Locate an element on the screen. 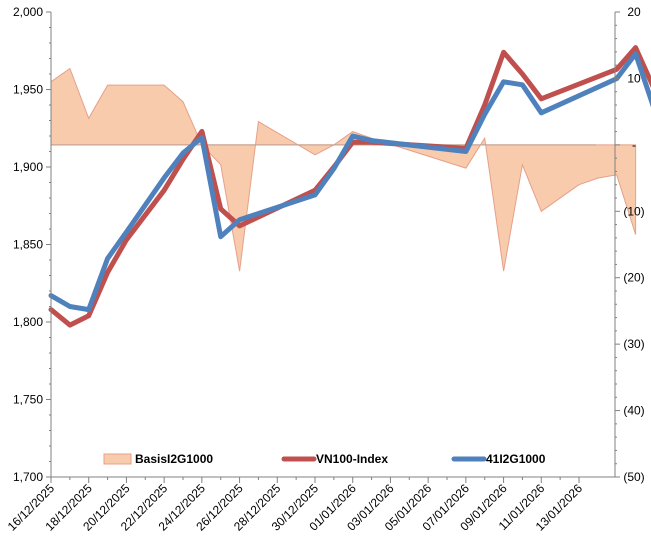 This screenshot has width=651, height=553. y-left-tick-label: 2,000 is located at coordinates (28, 12).